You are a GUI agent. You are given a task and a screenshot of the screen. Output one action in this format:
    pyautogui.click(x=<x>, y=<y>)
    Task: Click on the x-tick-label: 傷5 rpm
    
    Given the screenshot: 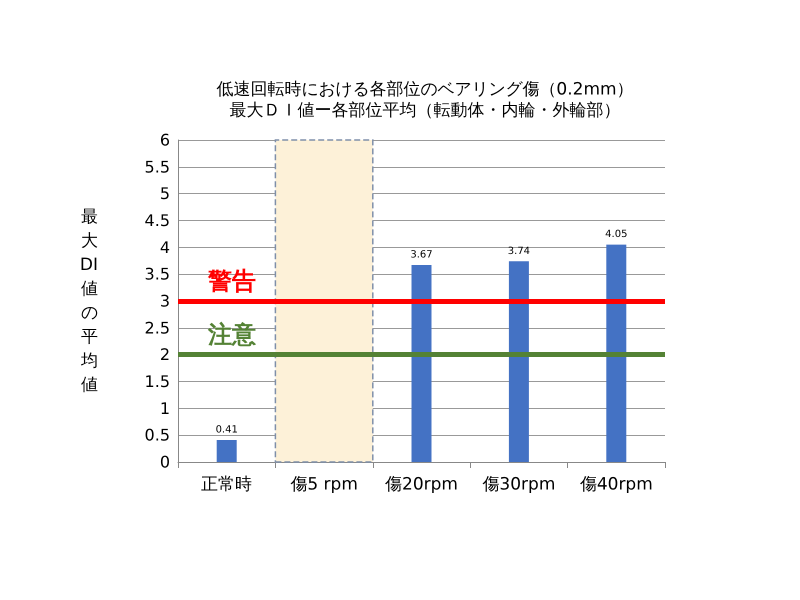 What is the action you would take?
    pyautogui.click(x=323, y=484)
    